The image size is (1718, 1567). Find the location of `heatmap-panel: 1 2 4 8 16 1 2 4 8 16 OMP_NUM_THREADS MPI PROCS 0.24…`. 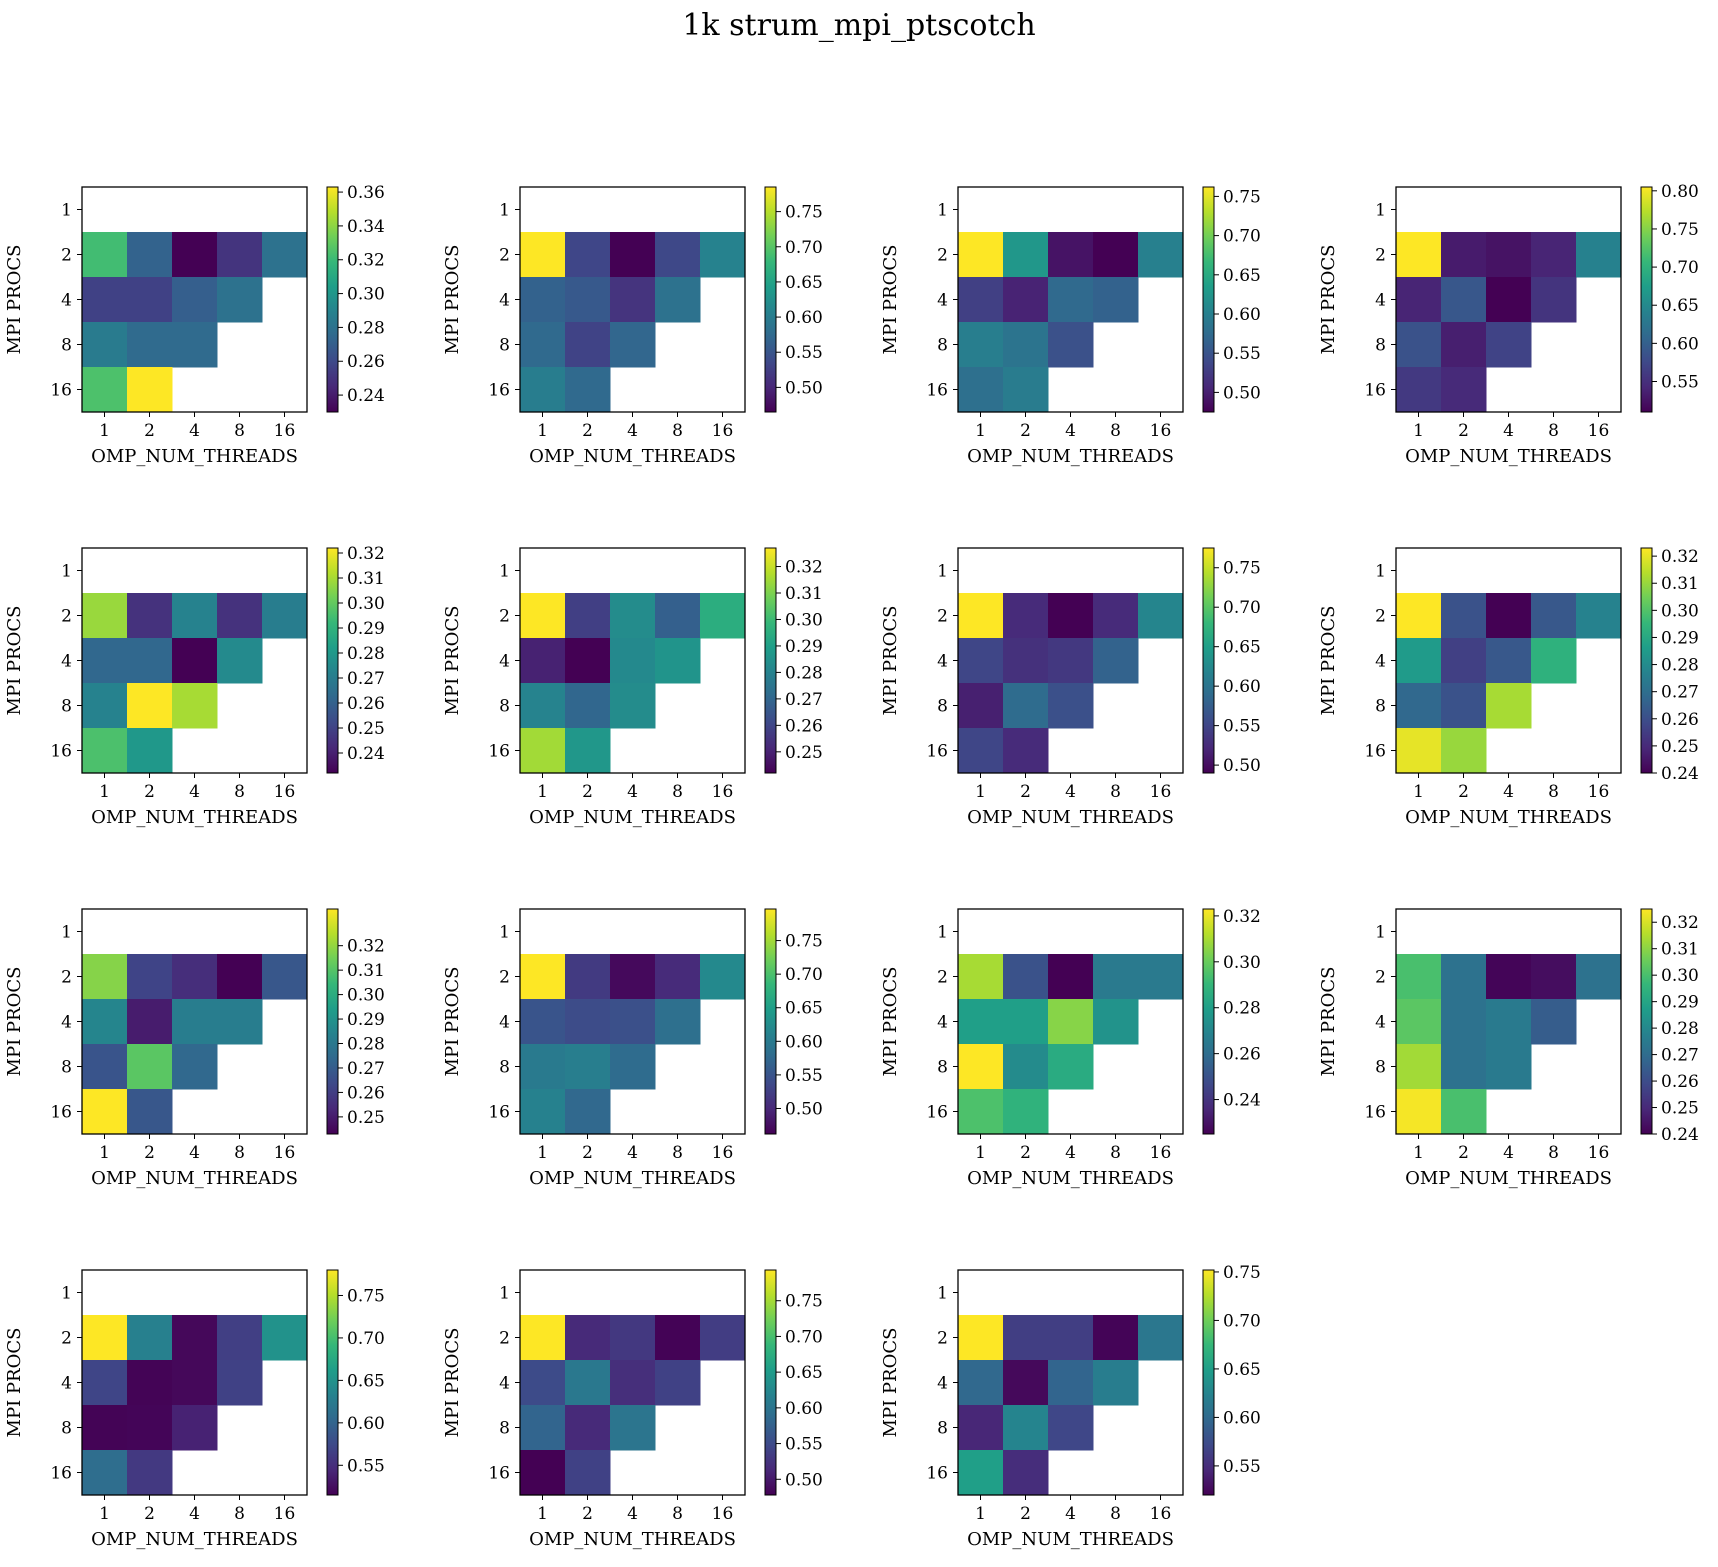

heatmap-panel: 1 2 4 8 16 1 2 4 8 16 OMP_NUM_THREADS MPI PROCS 0.24… is located at coordinates (194, 325).